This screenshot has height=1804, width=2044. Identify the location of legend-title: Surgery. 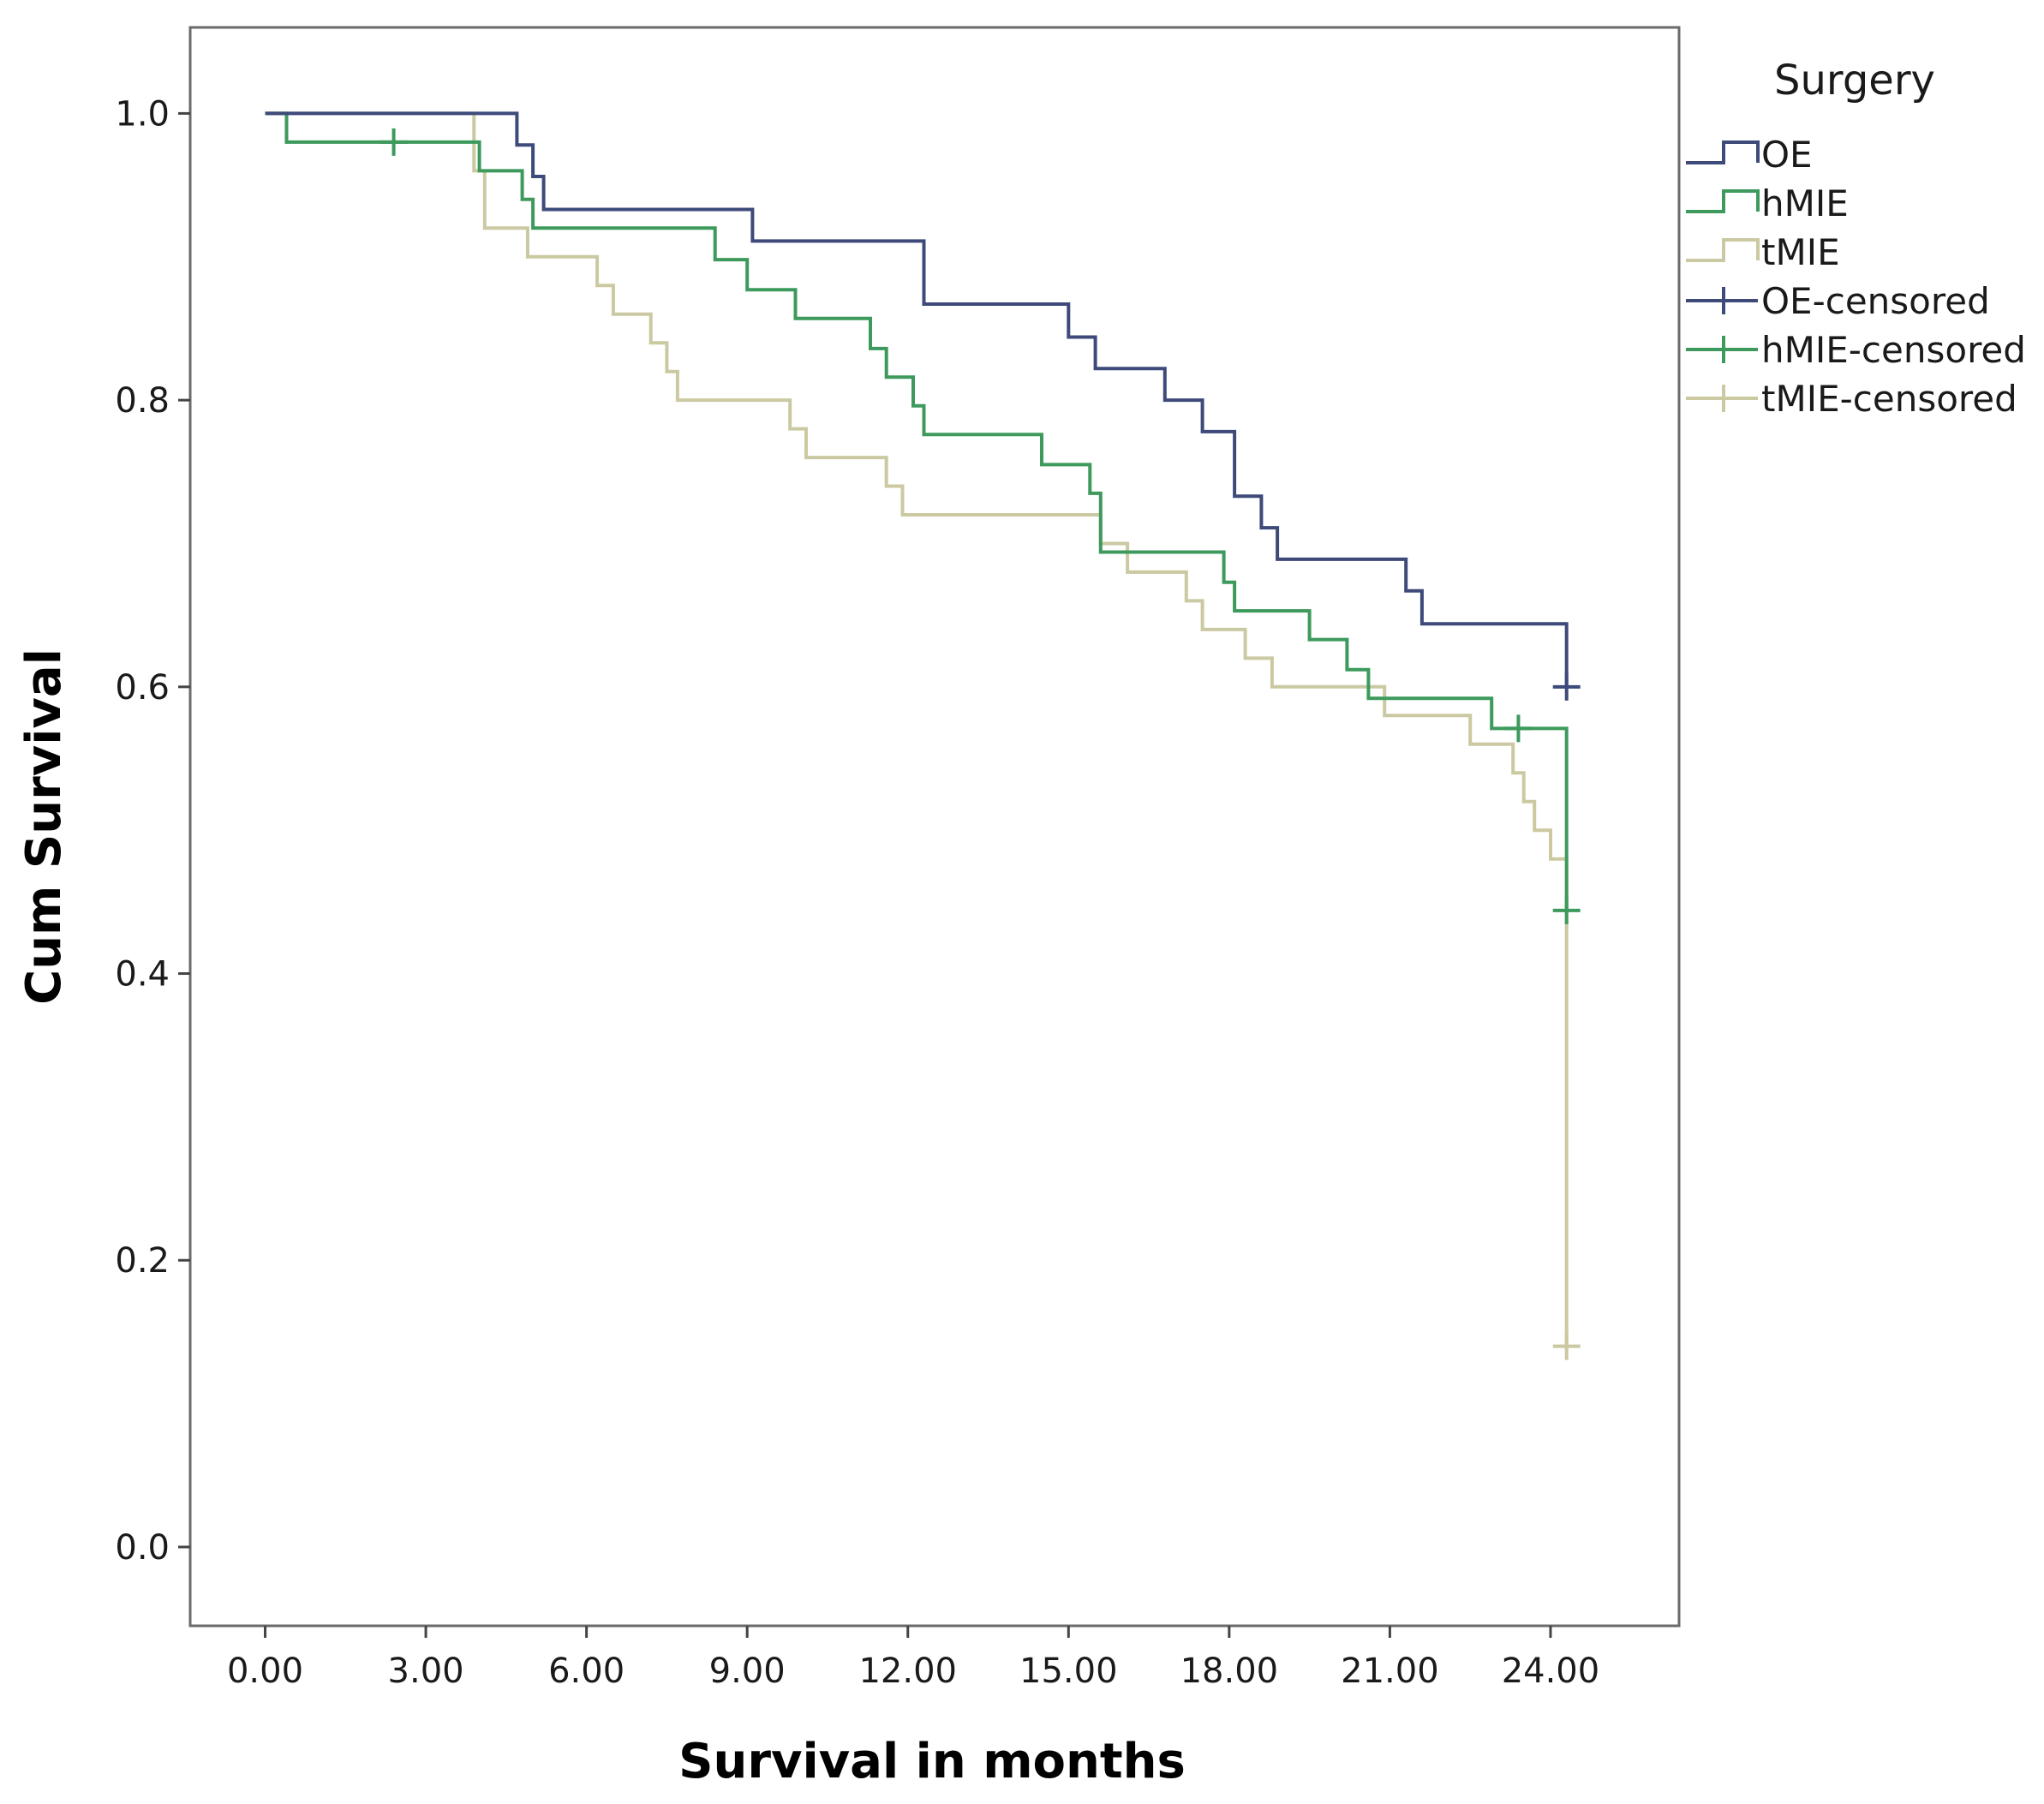
(1854, 81).